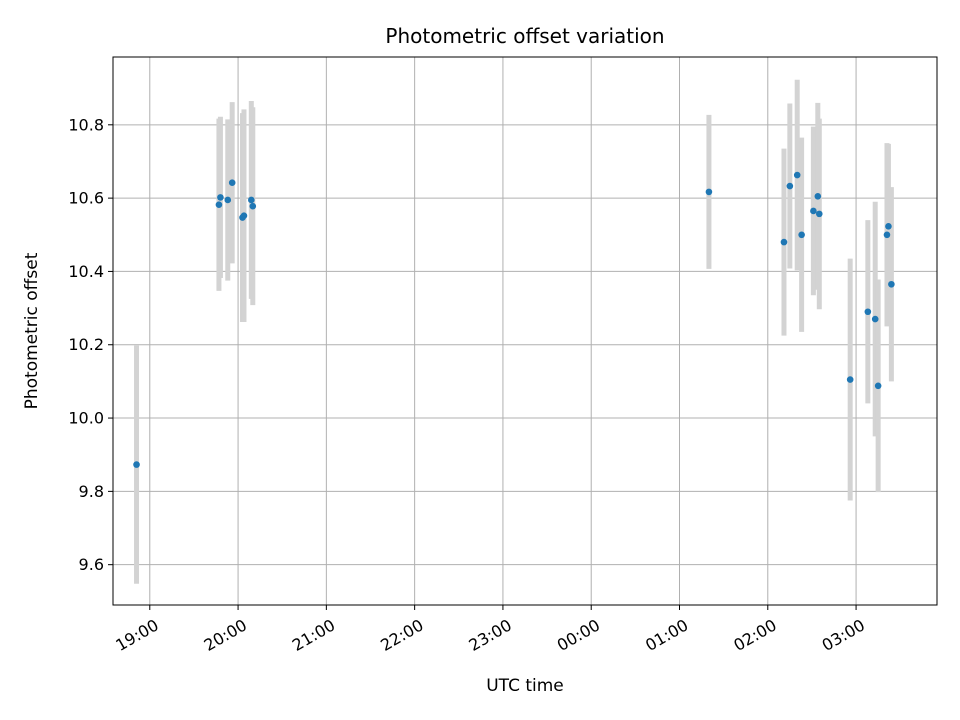 This screenshot has width=960, height=720. I want to click on y-tick-label: 10.4, so click(86, 271).